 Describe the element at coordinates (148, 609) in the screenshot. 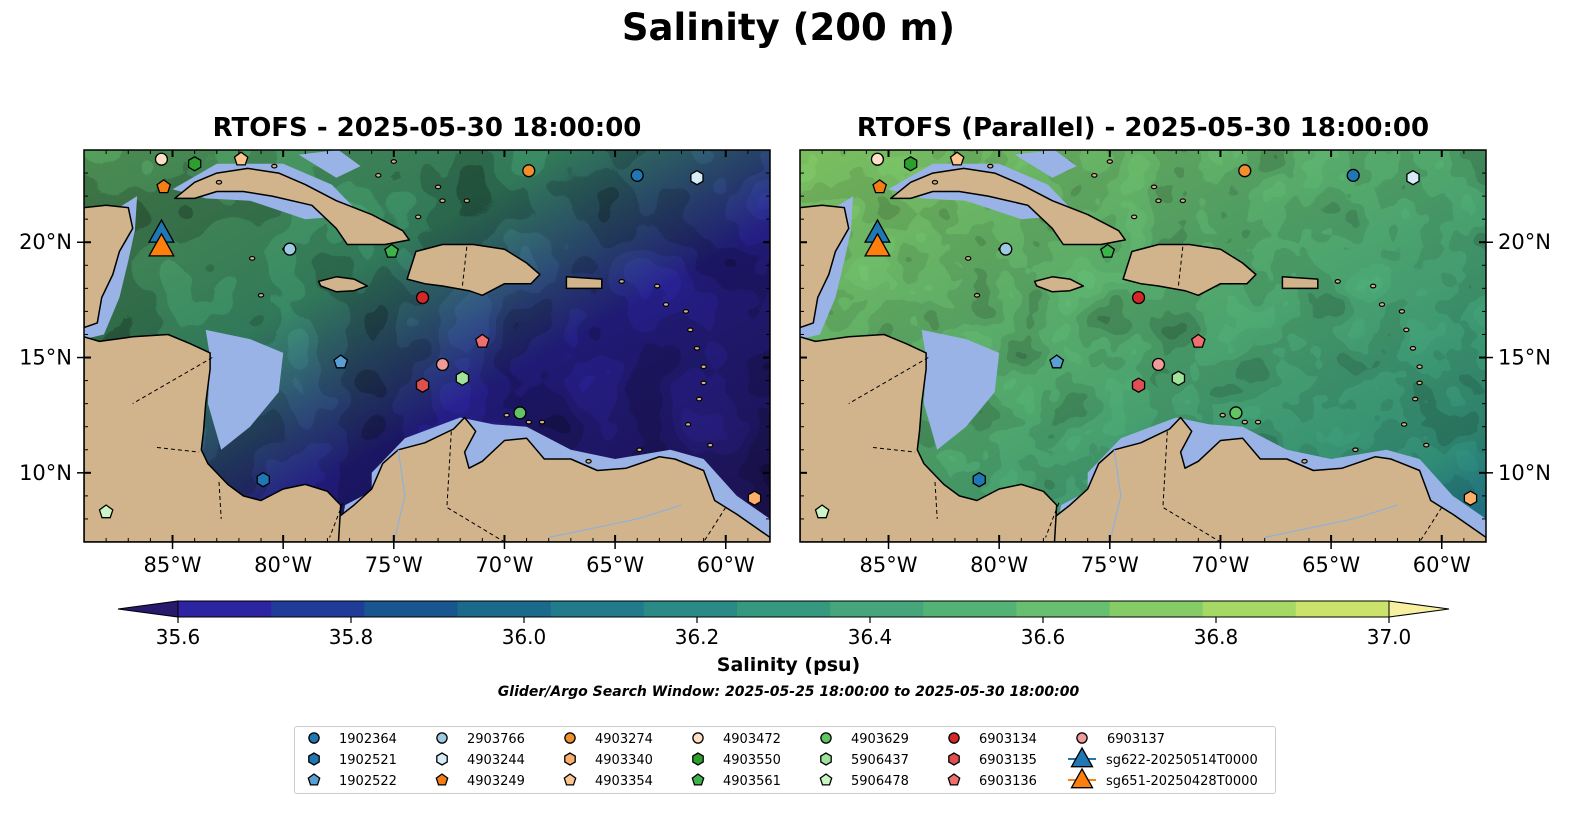

I see `colorbar-min-extend` at that location.